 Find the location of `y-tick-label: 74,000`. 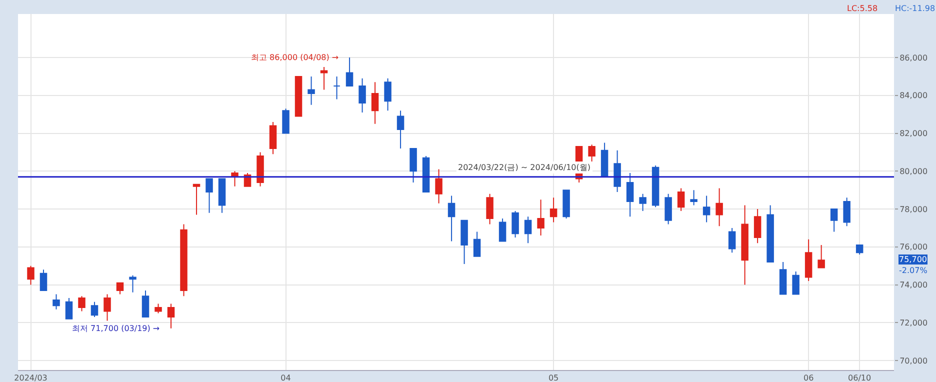

y-tick-label: 74,000 is located at coordinates (914, 285).